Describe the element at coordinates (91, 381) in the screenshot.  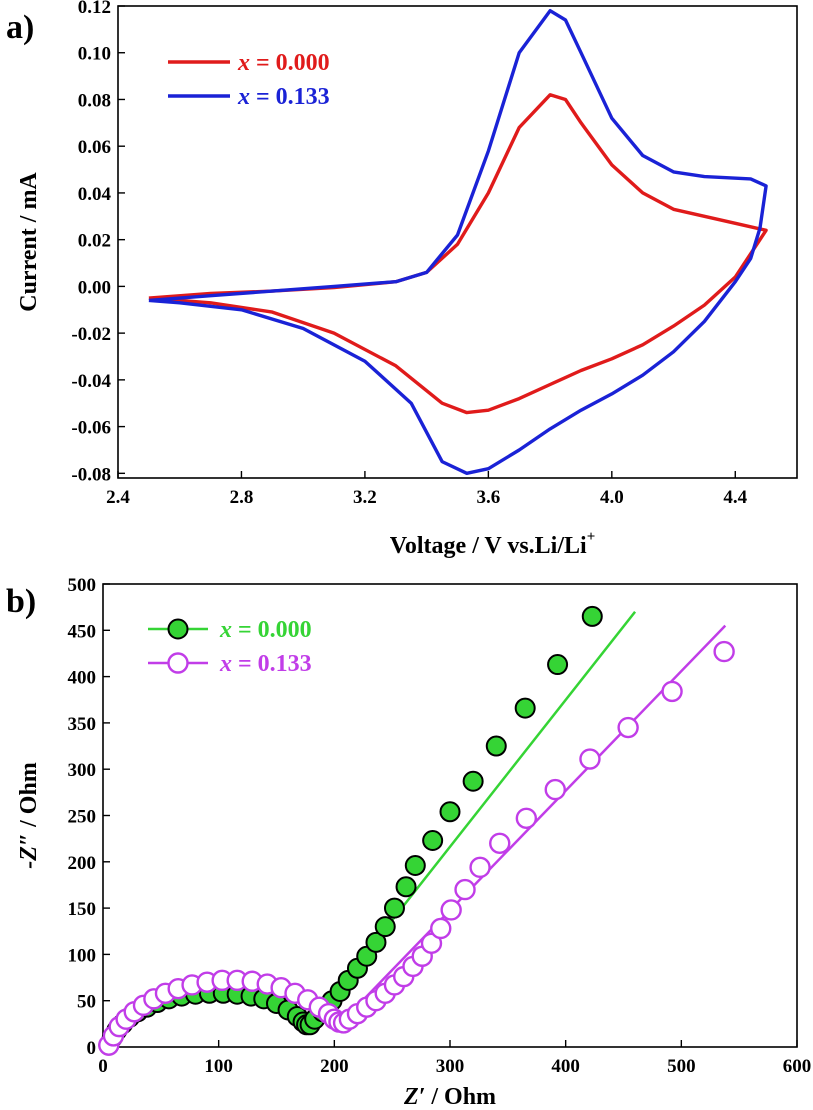
I see `y-tick-label: -0.04` at that location.